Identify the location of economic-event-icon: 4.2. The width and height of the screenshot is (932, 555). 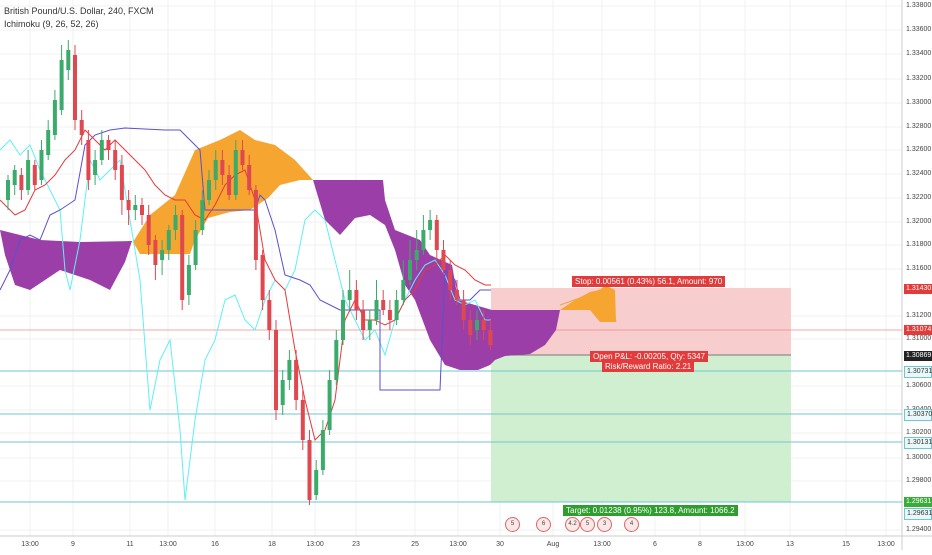
(572, 524).